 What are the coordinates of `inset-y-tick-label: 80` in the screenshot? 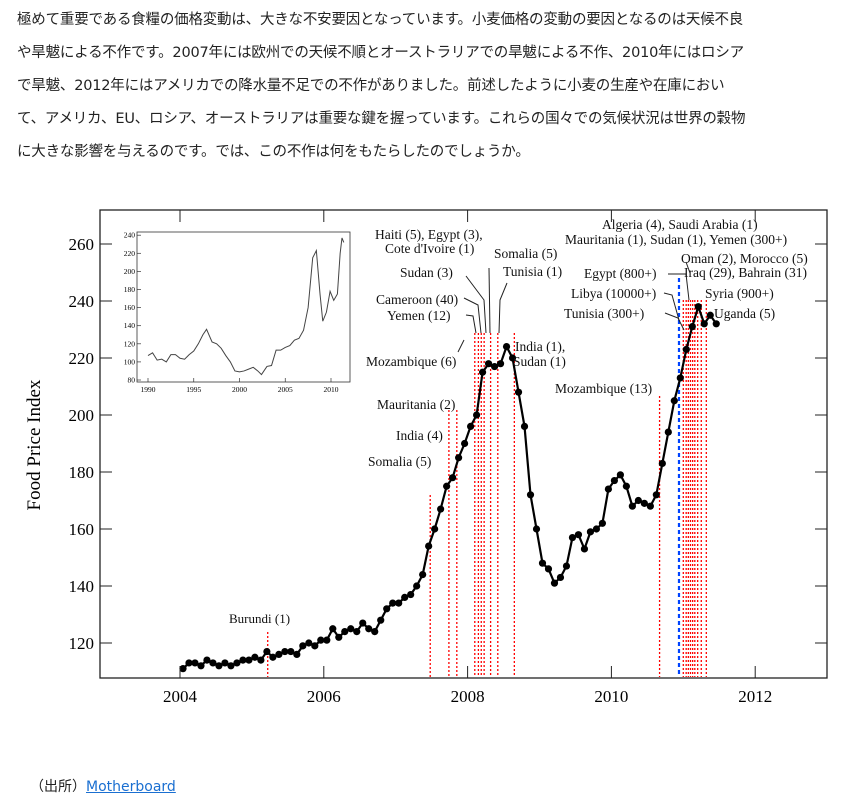 It's located at (132, 380).